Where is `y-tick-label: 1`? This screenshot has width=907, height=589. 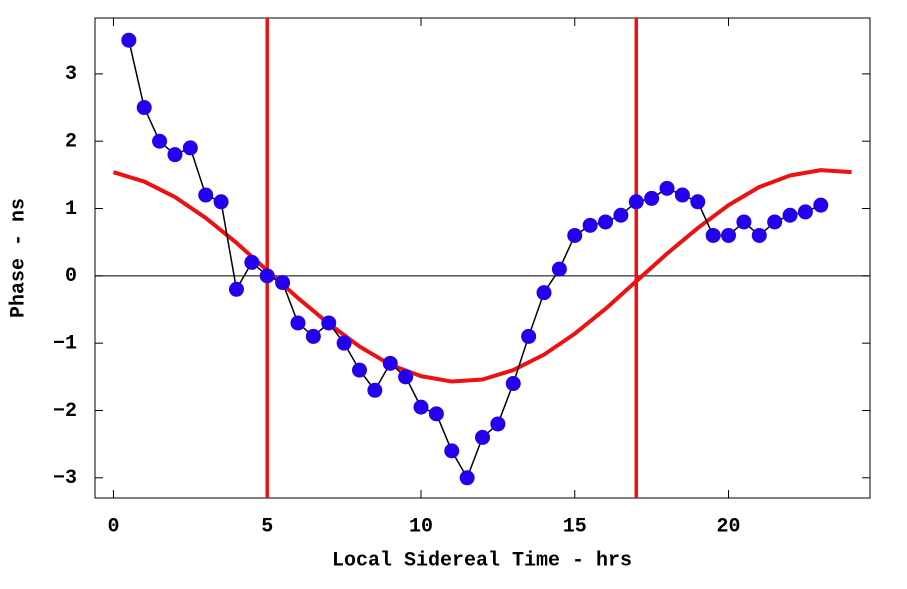
y-tick-label: 1 is located at coordinates (71, 209).